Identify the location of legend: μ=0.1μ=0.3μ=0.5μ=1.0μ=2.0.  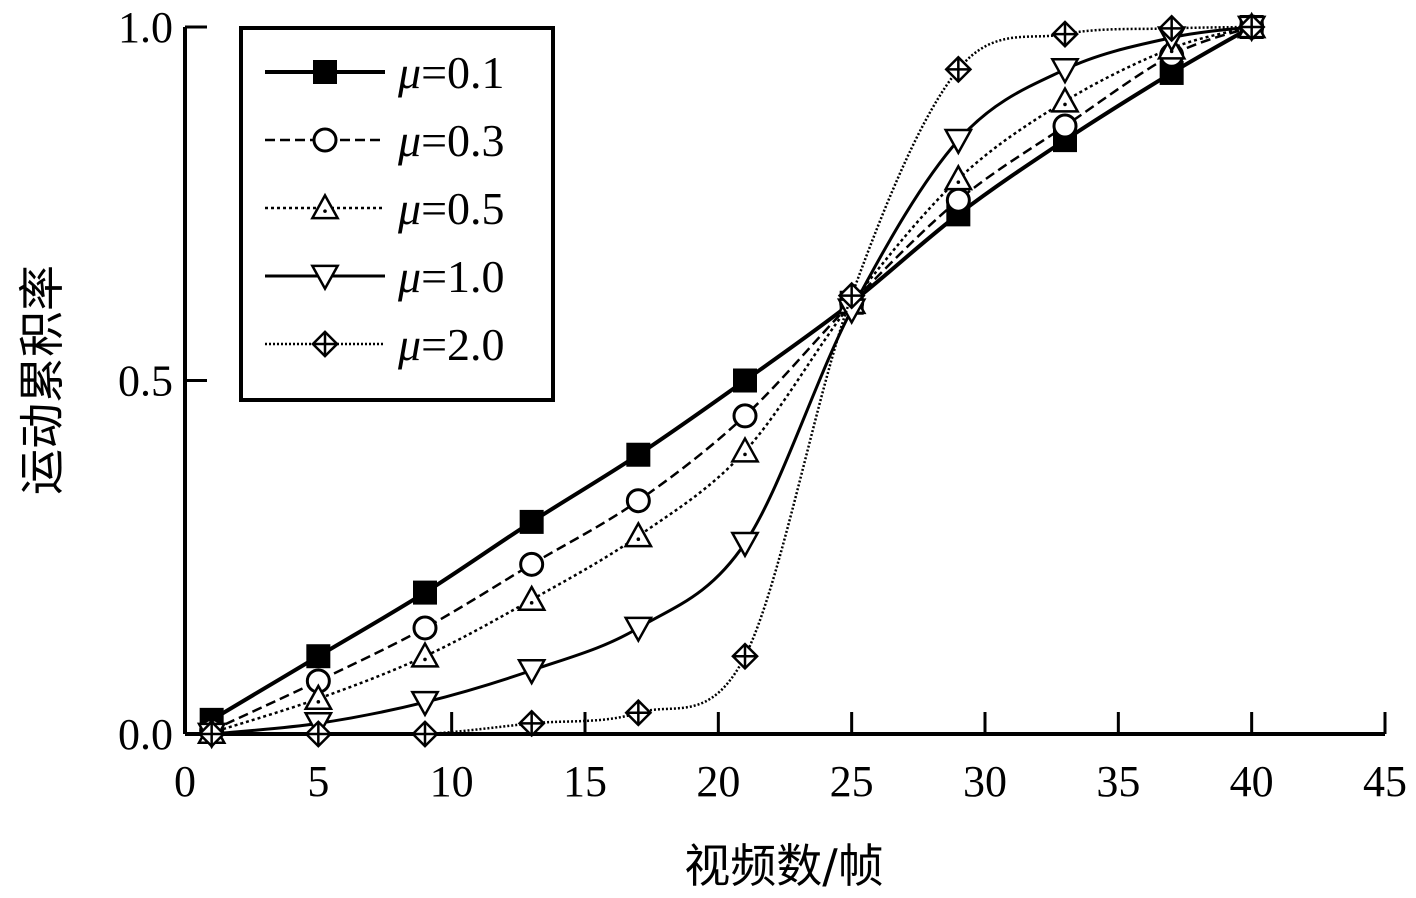
(397, 214).